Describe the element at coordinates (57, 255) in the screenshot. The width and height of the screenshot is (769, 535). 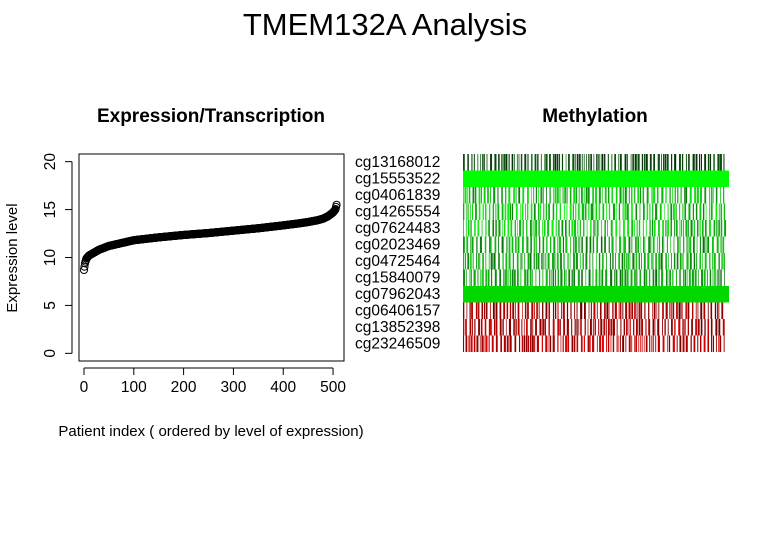
I see `y-axis: 0 5 10 15 20` at that location.